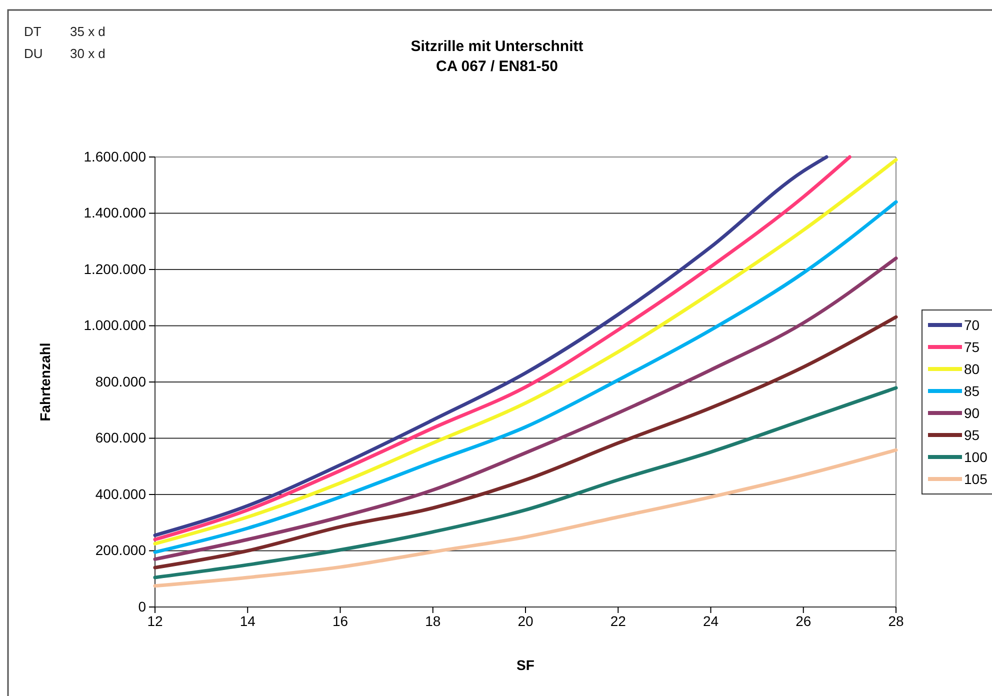  What do you see at coordinates (972, 369) in the screenshot?
I see `legend-label: 80` at bounding box center [972, 369].